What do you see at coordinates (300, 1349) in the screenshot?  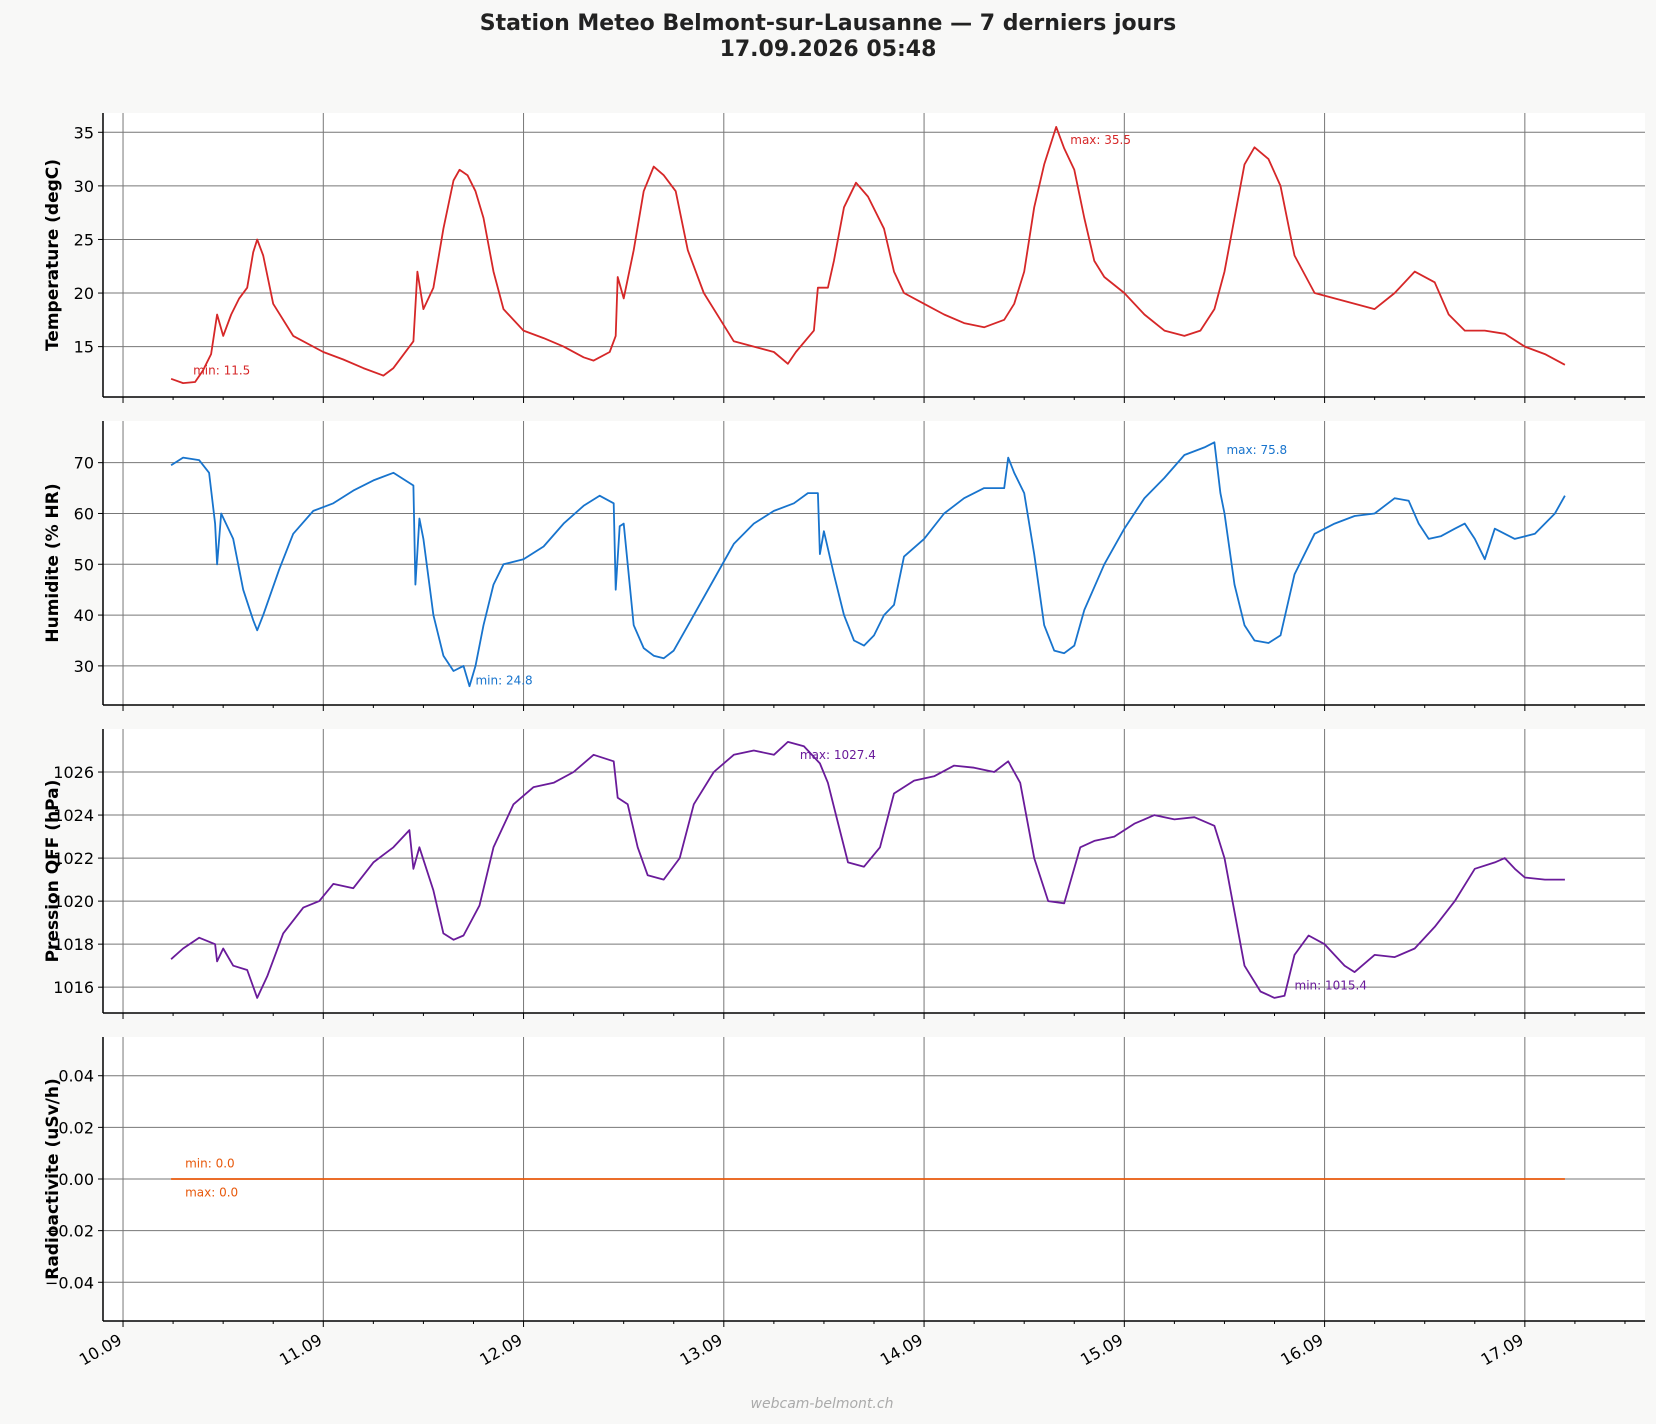 I see `x-tick-label: 11.09` at bounding box center [300, 1349].